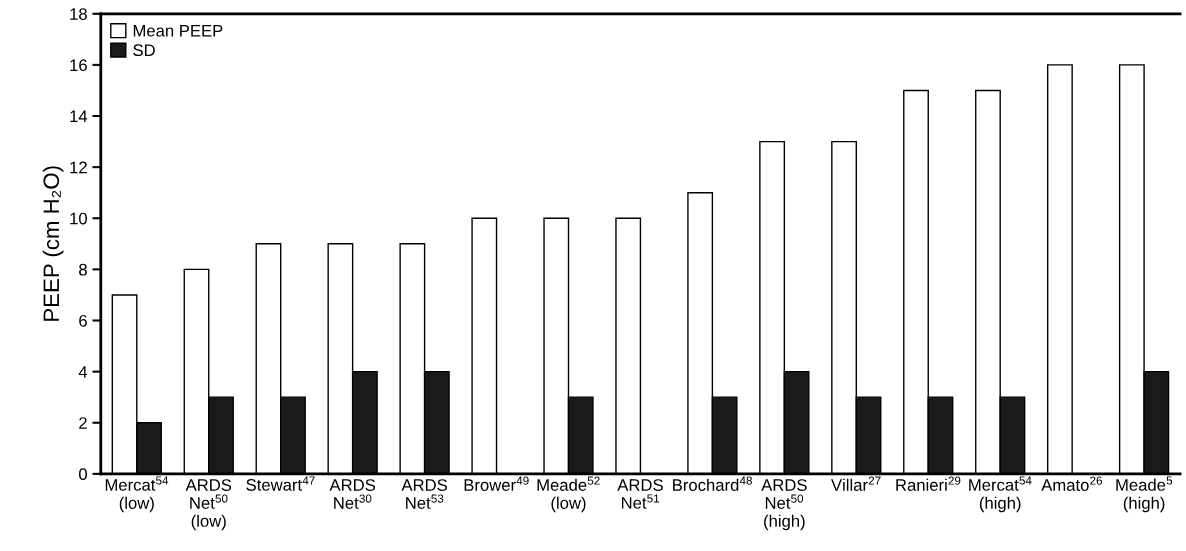  I want to click on x-tick-label: ARDS Net$^{53}$, so click(424, 494).